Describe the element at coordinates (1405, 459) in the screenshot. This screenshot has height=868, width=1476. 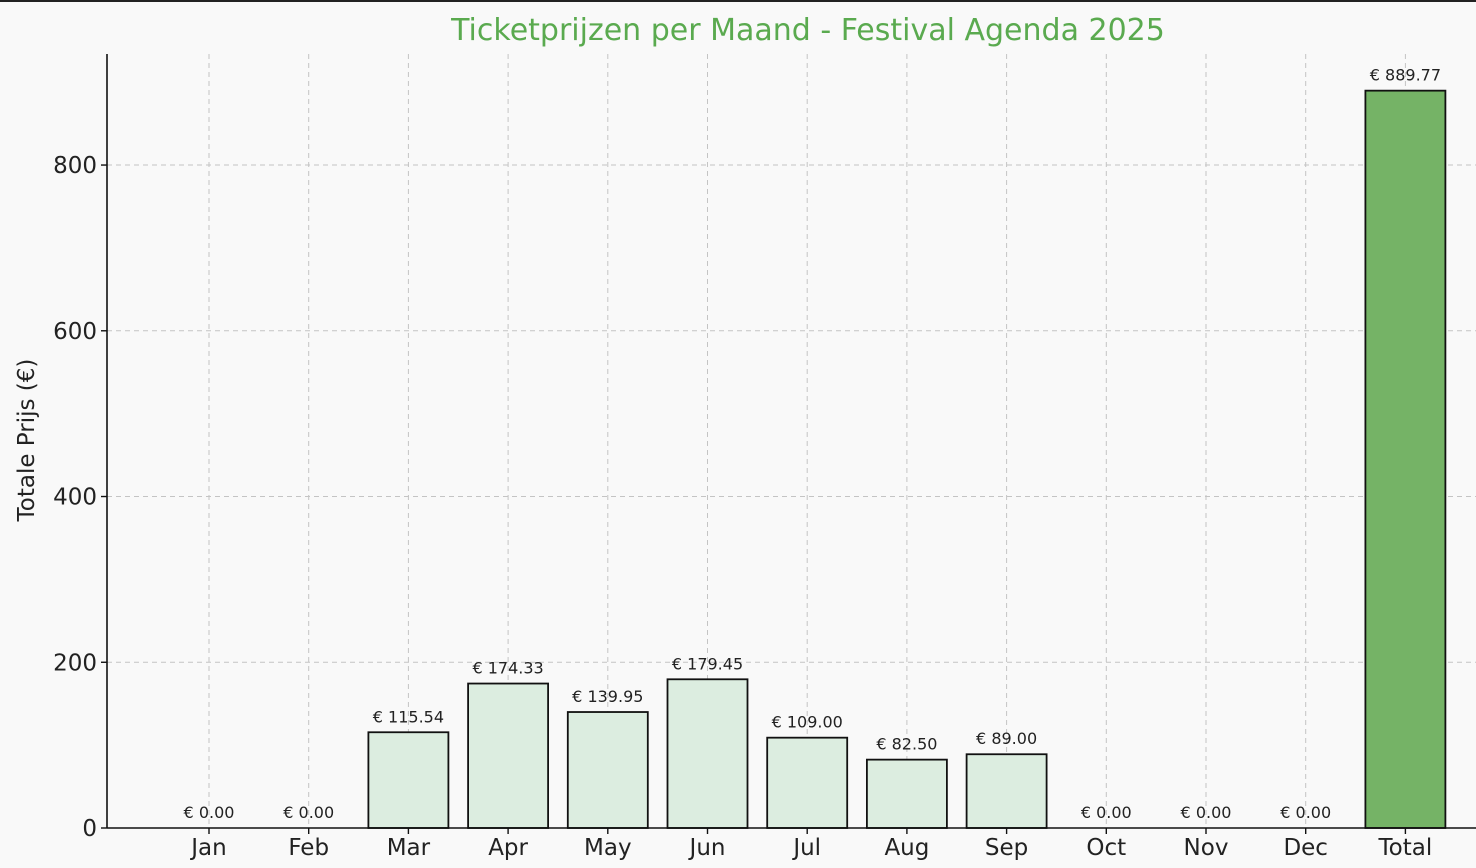
I see `bar-total` at that location.